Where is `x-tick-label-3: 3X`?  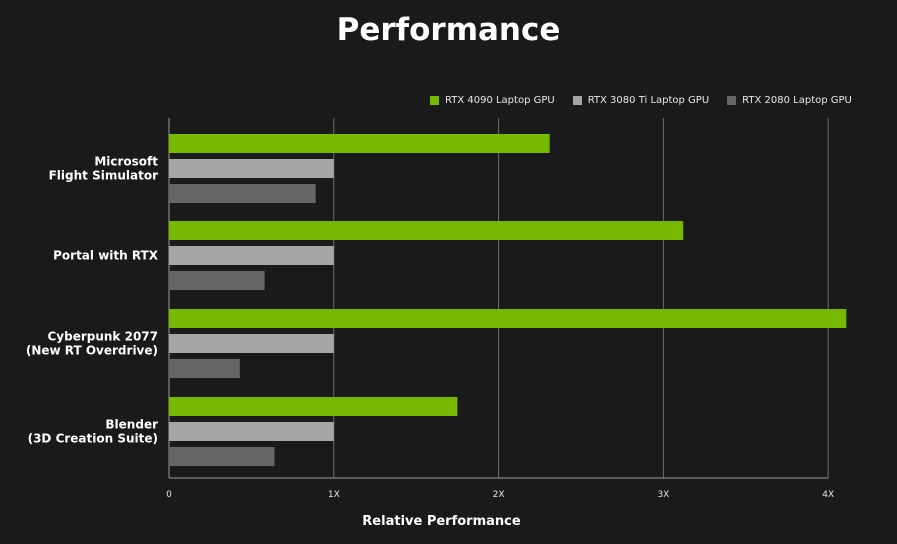
x-tick-label-3: 3X is located at coordinates (663, 495).